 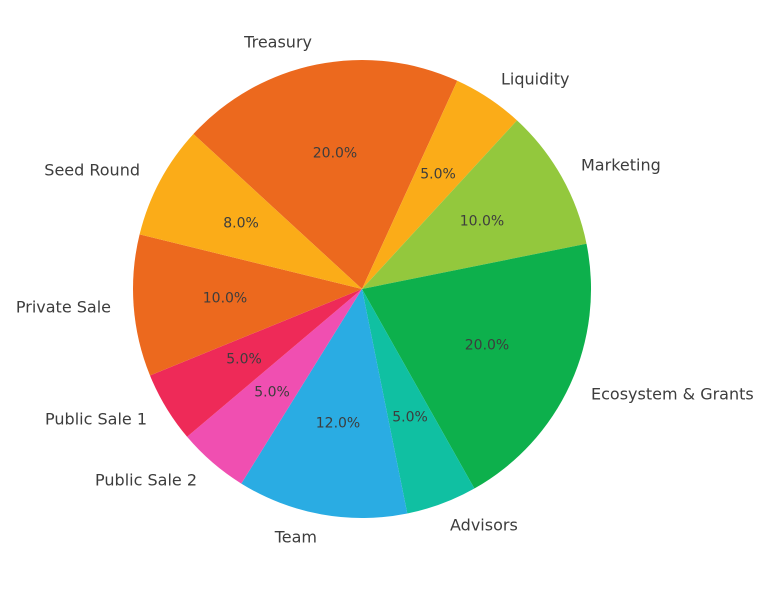 What do you see at coordinates (250, 211) in the screenshot?
I see `pie-slice-seed-round` at bounding box center [250, 211].